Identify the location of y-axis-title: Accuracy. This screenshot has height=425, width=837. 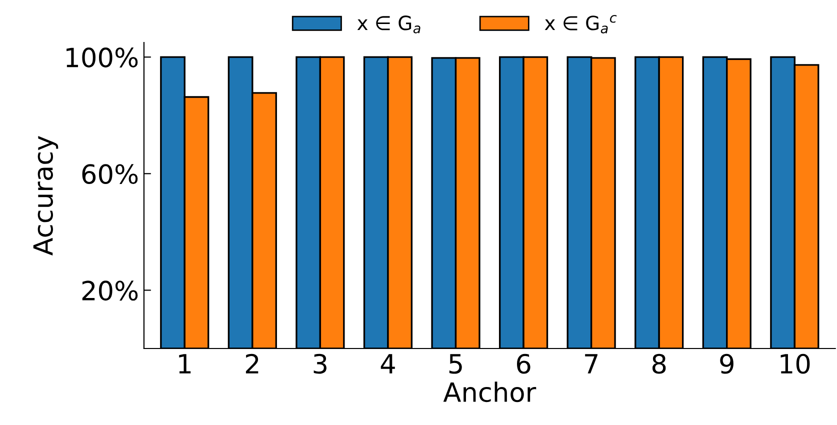
(45, 196).